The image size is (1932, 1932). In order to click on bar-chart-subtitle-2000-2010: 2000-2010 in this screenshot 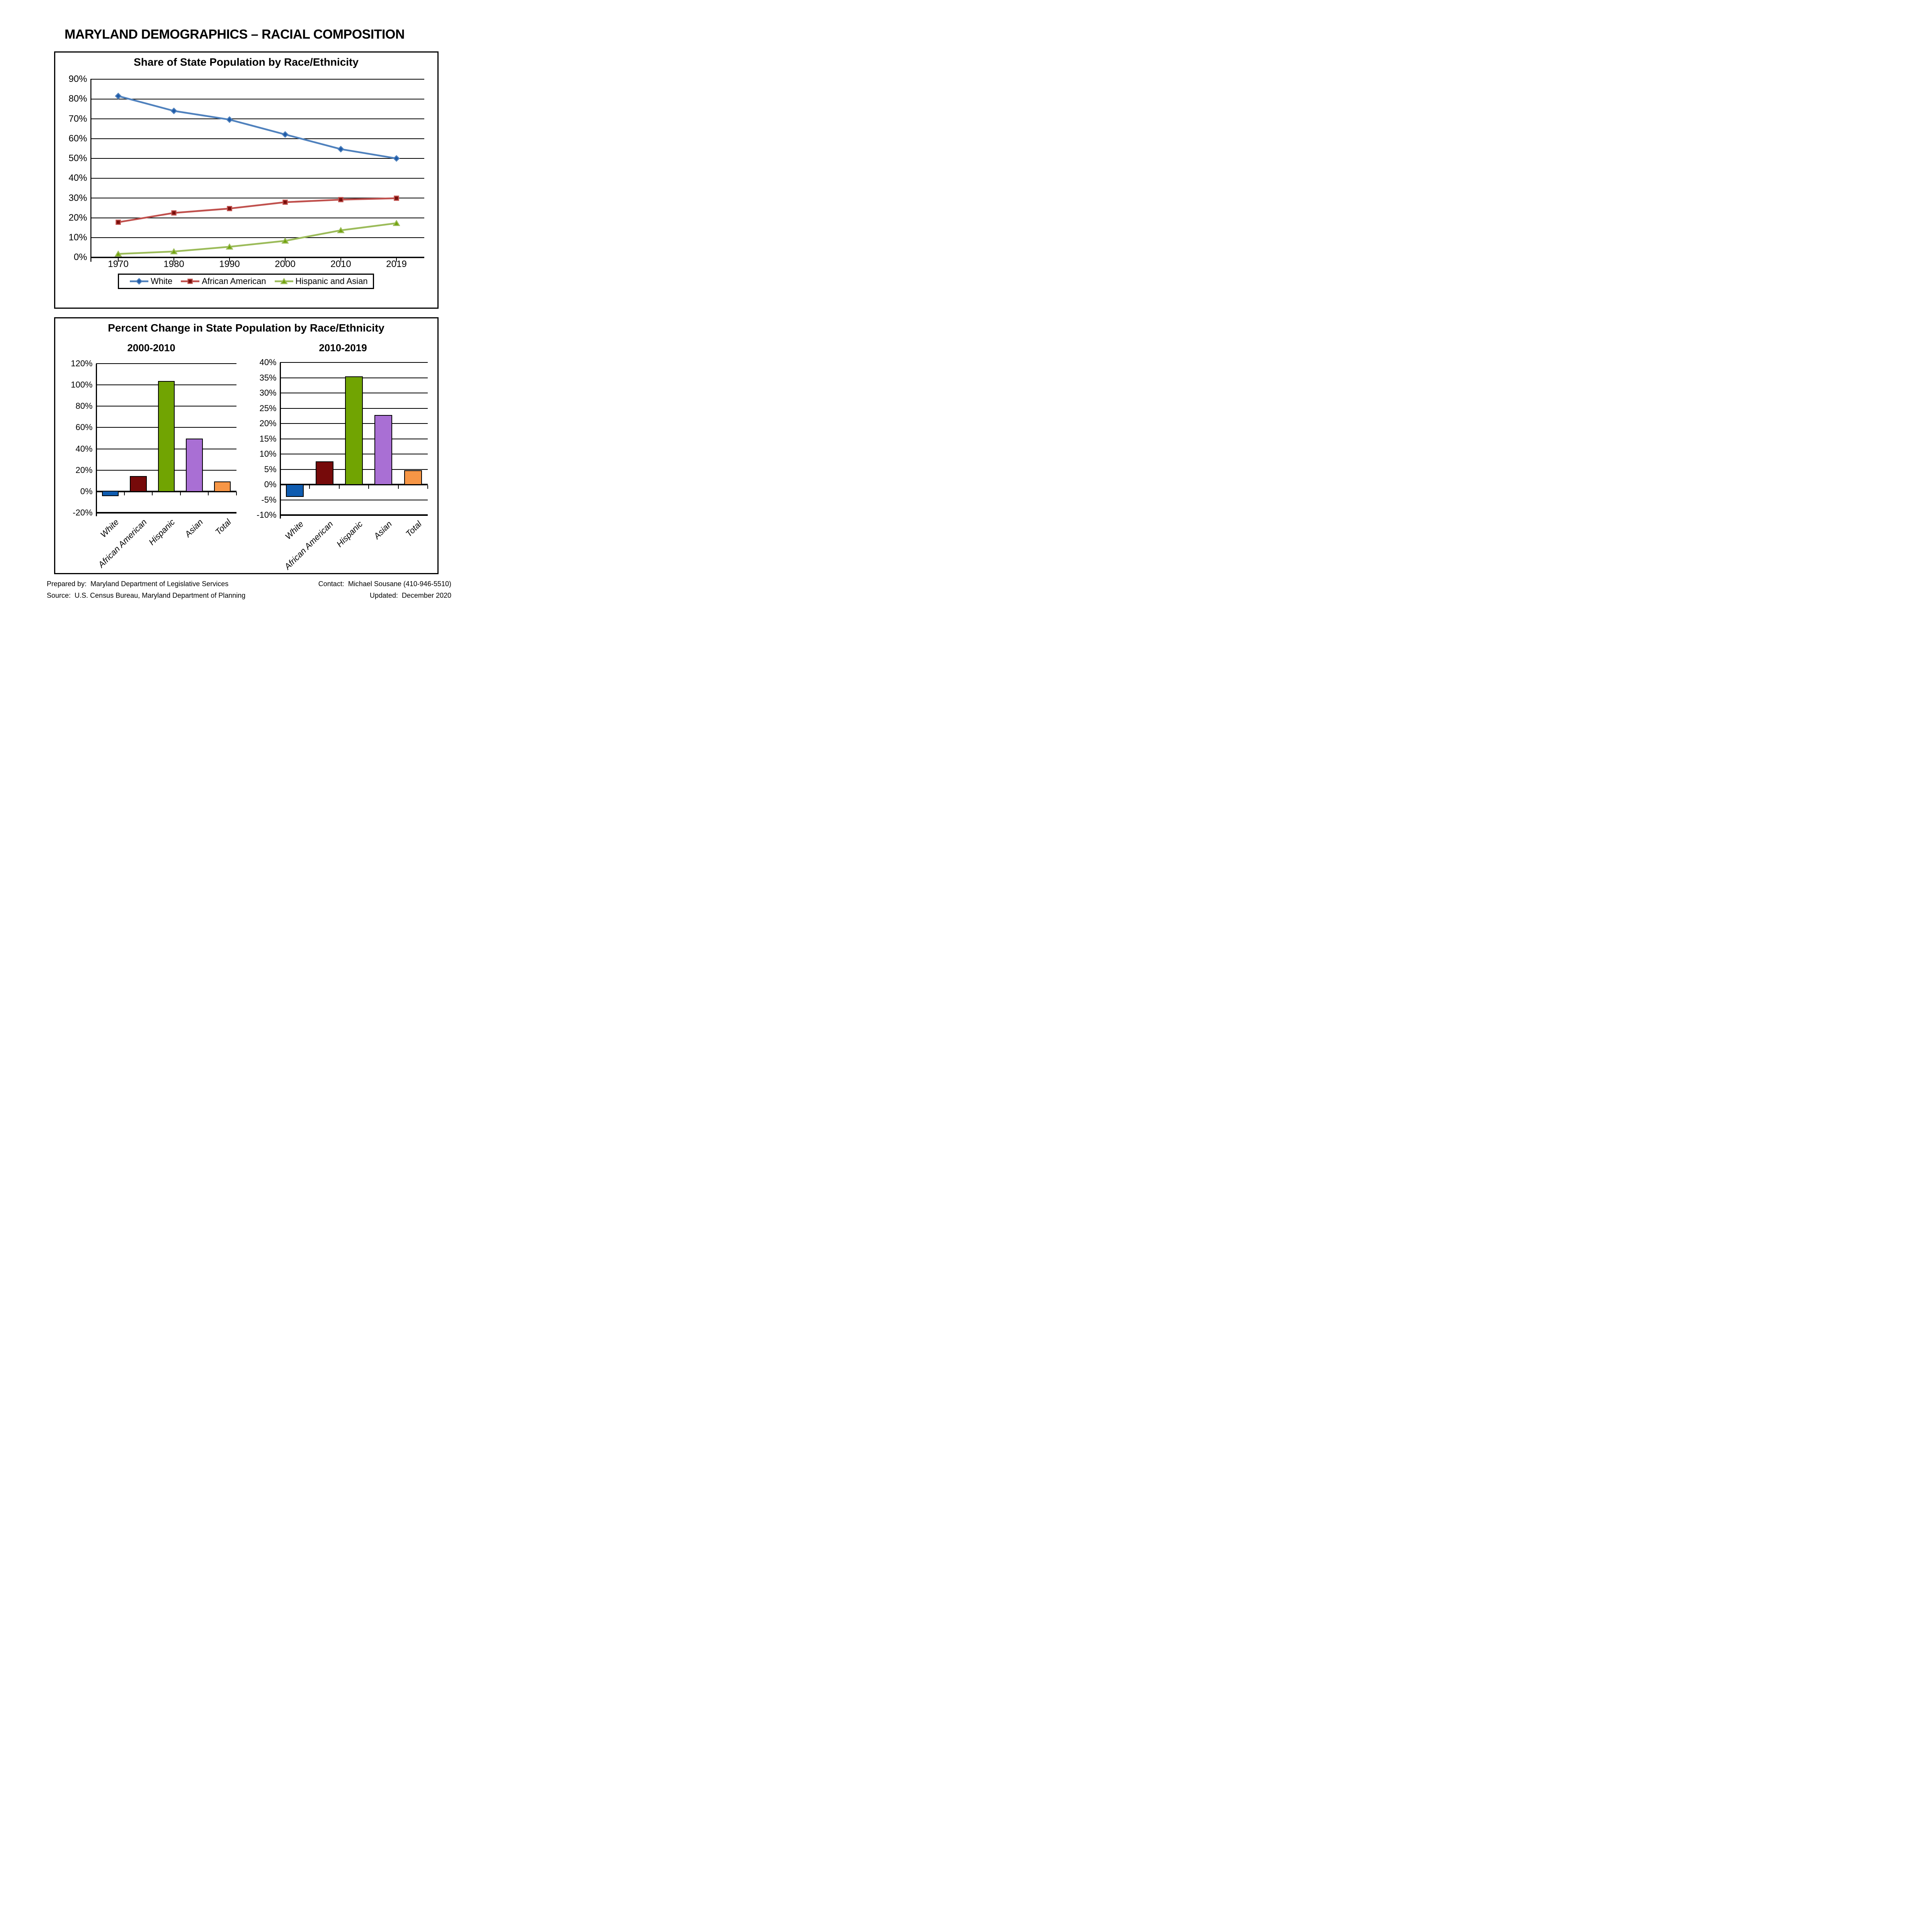, I will do `click(151, 348)`.